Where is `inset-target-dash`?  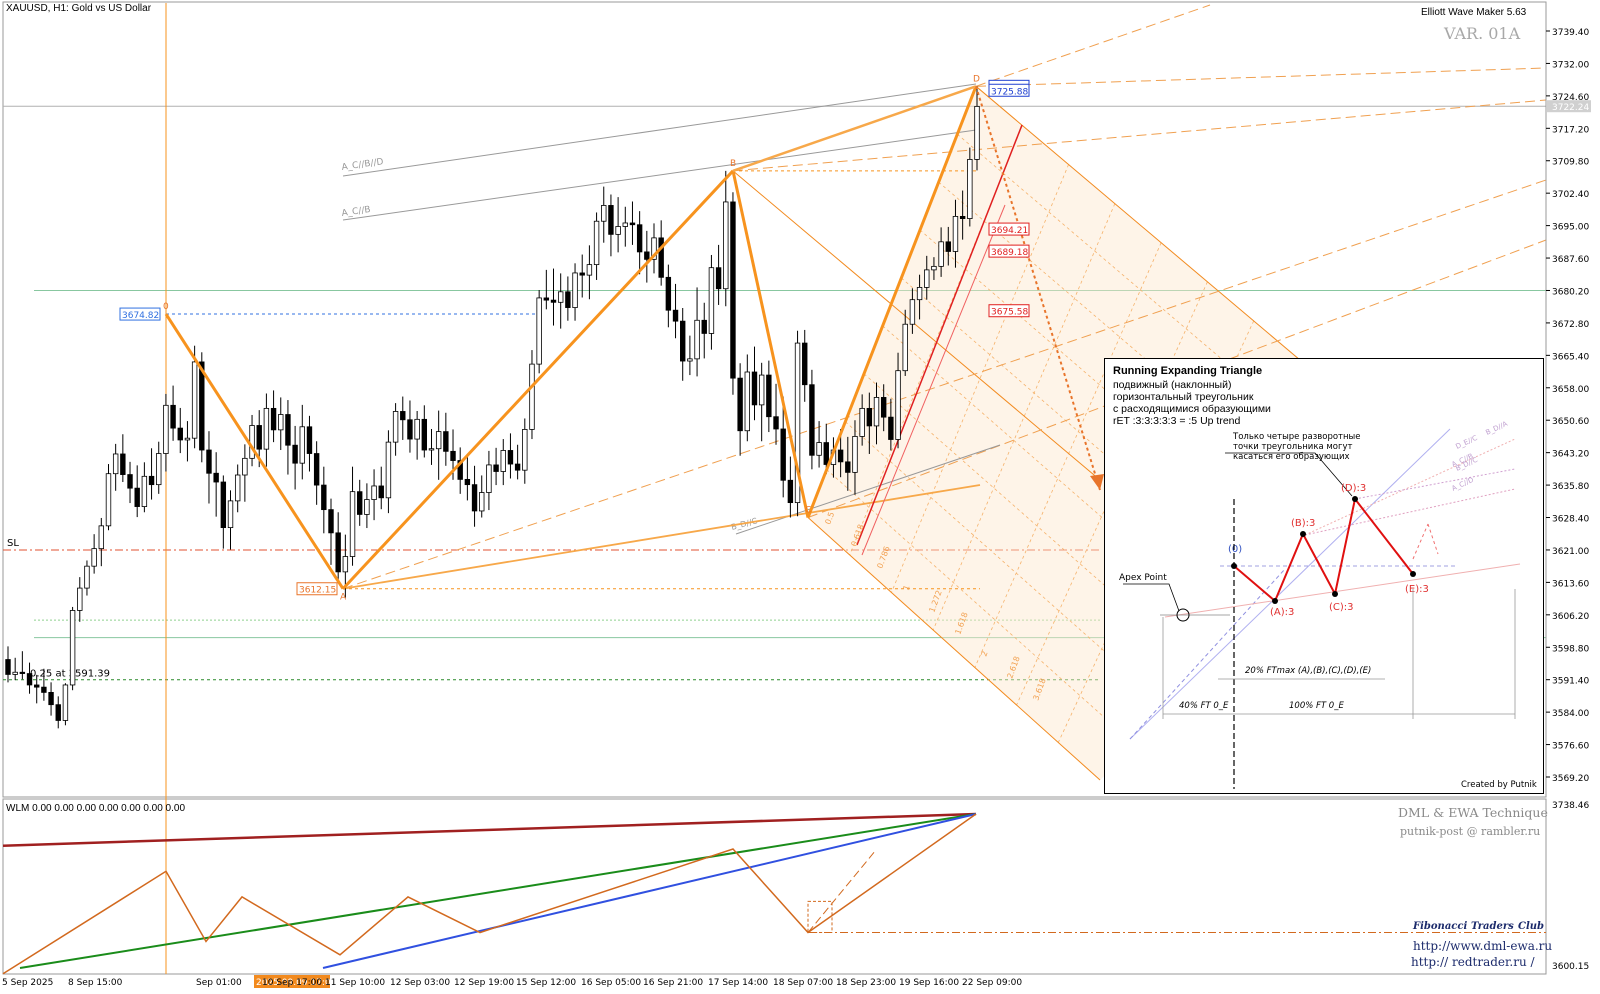
inset-target-dash is located at coordinates (1433, 539).